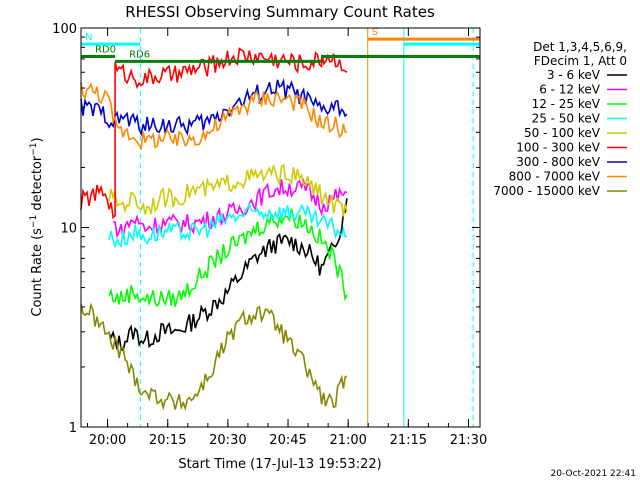  I want to click on series-line-300-800-kev, so click(214, 107).